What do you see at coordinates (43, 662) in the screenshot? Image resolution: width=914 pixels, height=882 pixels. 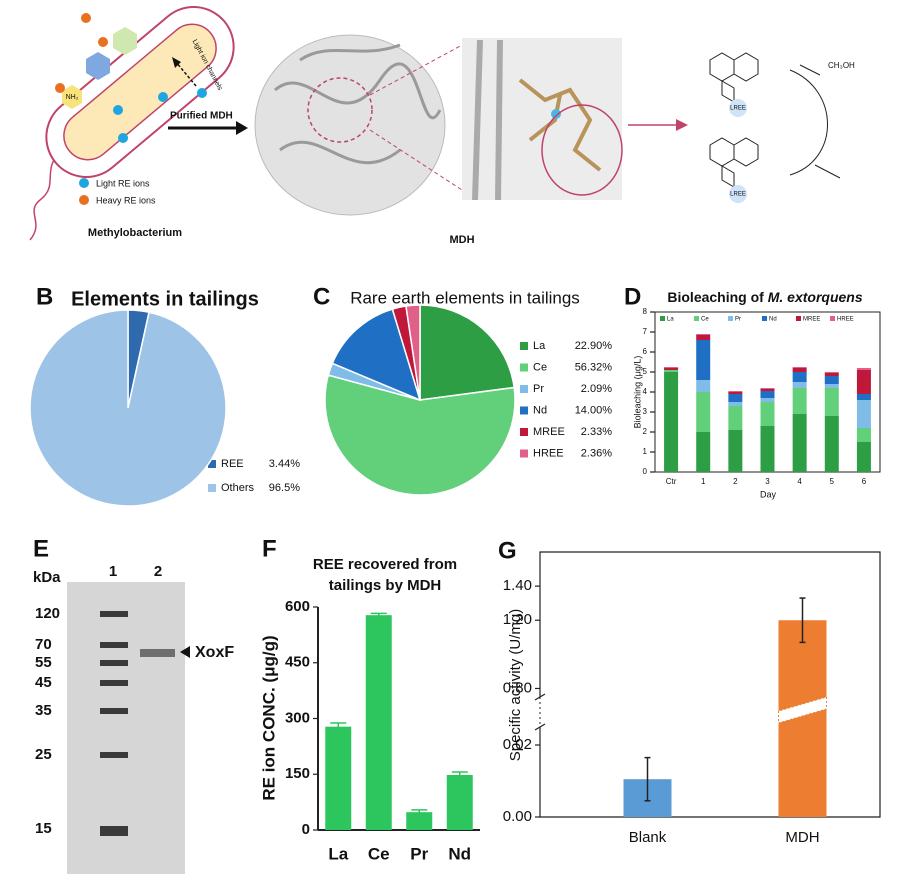 I see `marker-label: 55` at bounding box center [43, 662].